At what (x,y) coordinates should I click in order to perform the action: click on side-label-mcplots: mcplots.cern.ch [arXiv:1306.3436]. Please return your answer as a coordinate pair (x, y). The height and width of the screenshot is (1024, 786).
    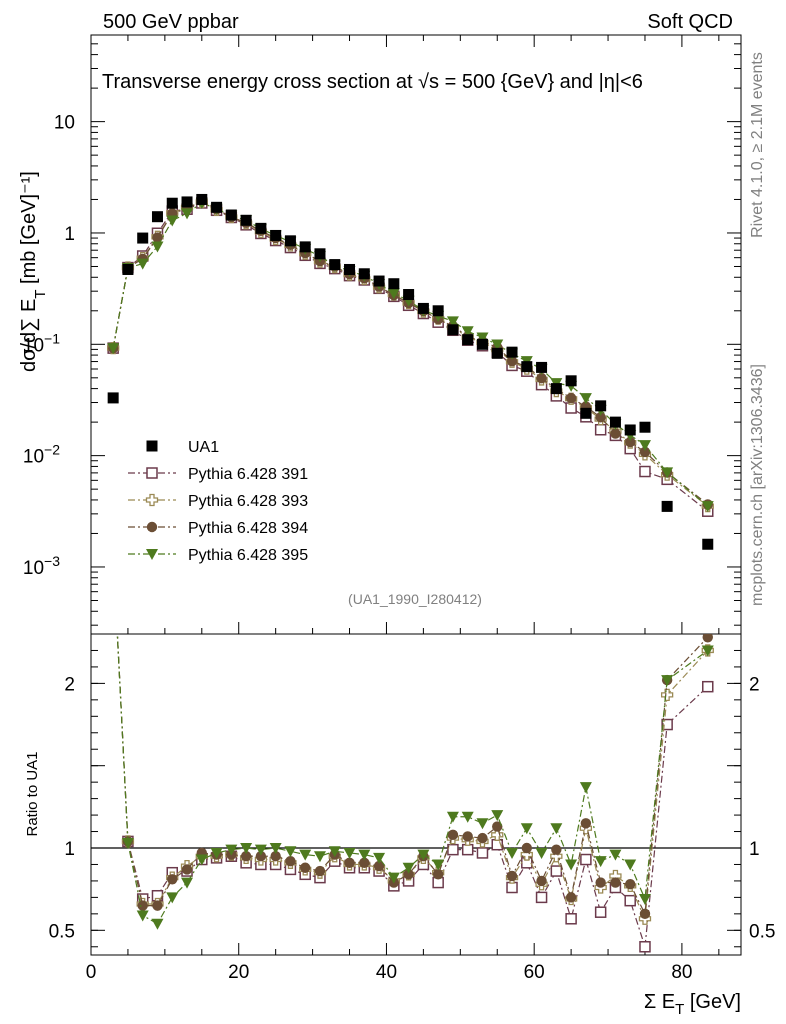
    Looking at the image, I should click on (757, 485).